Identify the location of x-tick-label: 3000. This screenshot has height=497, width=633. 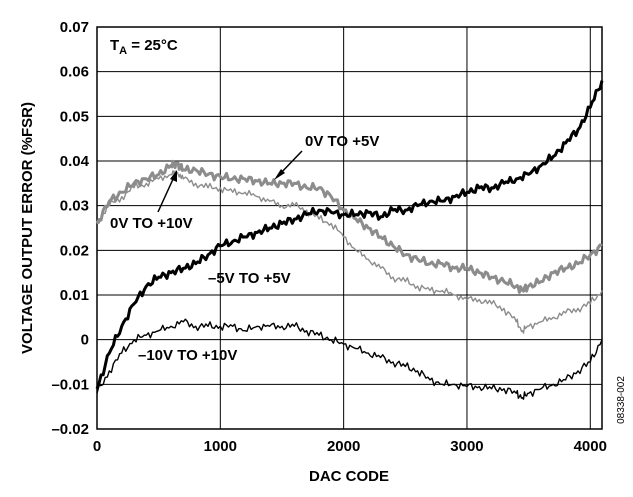
(466, 446).